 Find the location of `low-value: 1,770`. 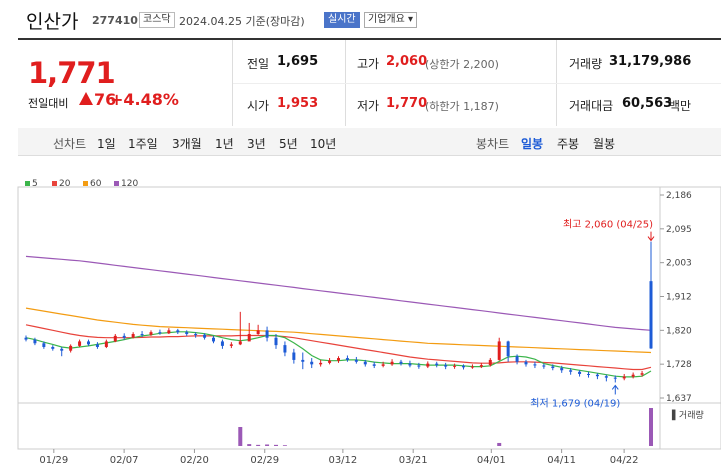

low-value: 1,770 is located at coordinates (407, 103).